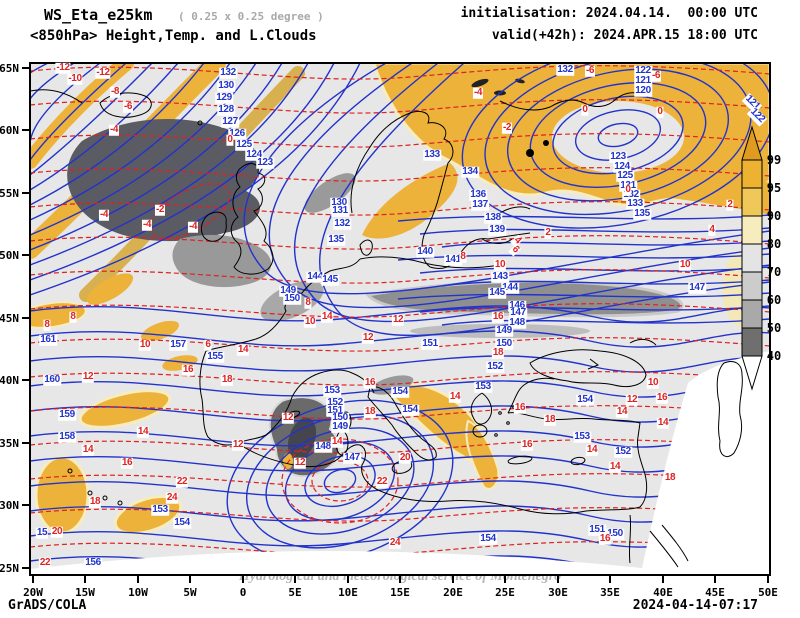  Describe the element at coordinates (9, 443) in the screenshot. I see `svg-text: 35N` at that location.